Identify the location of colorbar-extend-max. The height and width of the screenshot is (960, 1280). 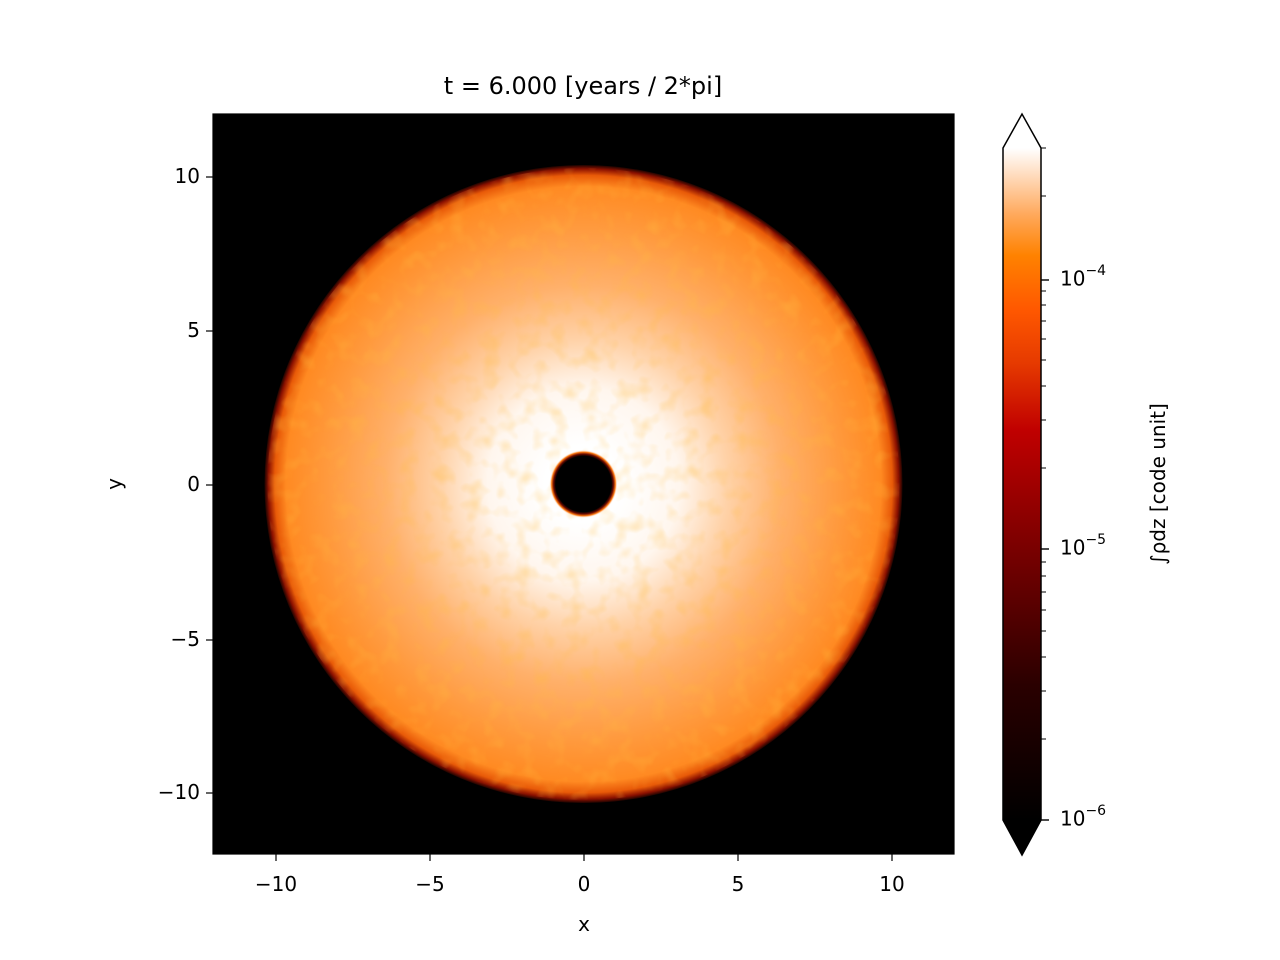
(1022, 131).